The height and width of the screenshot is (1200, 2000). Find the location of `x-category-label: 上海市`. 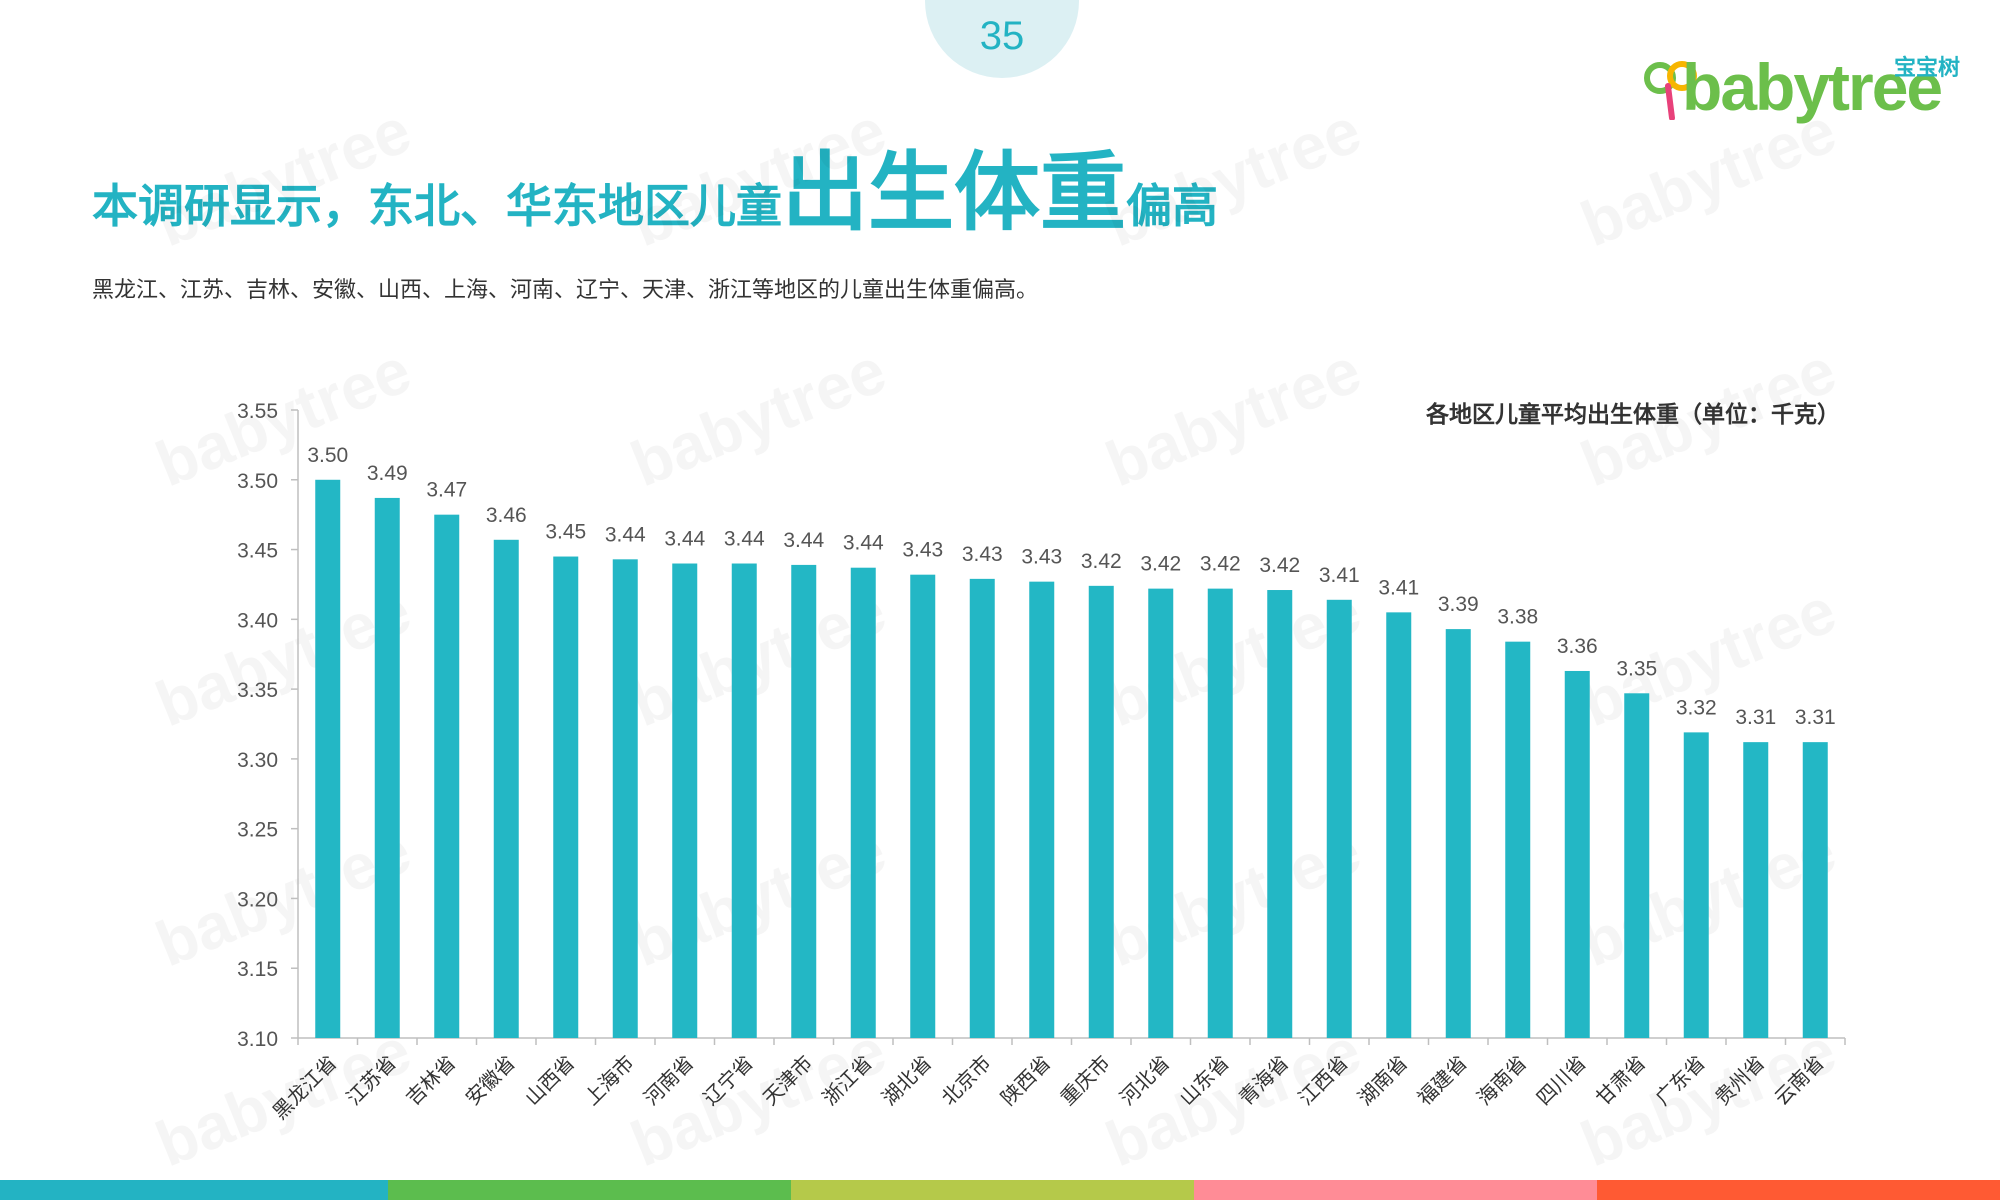

x-category-label: 上海市 is located at coordinates (608, 1080).